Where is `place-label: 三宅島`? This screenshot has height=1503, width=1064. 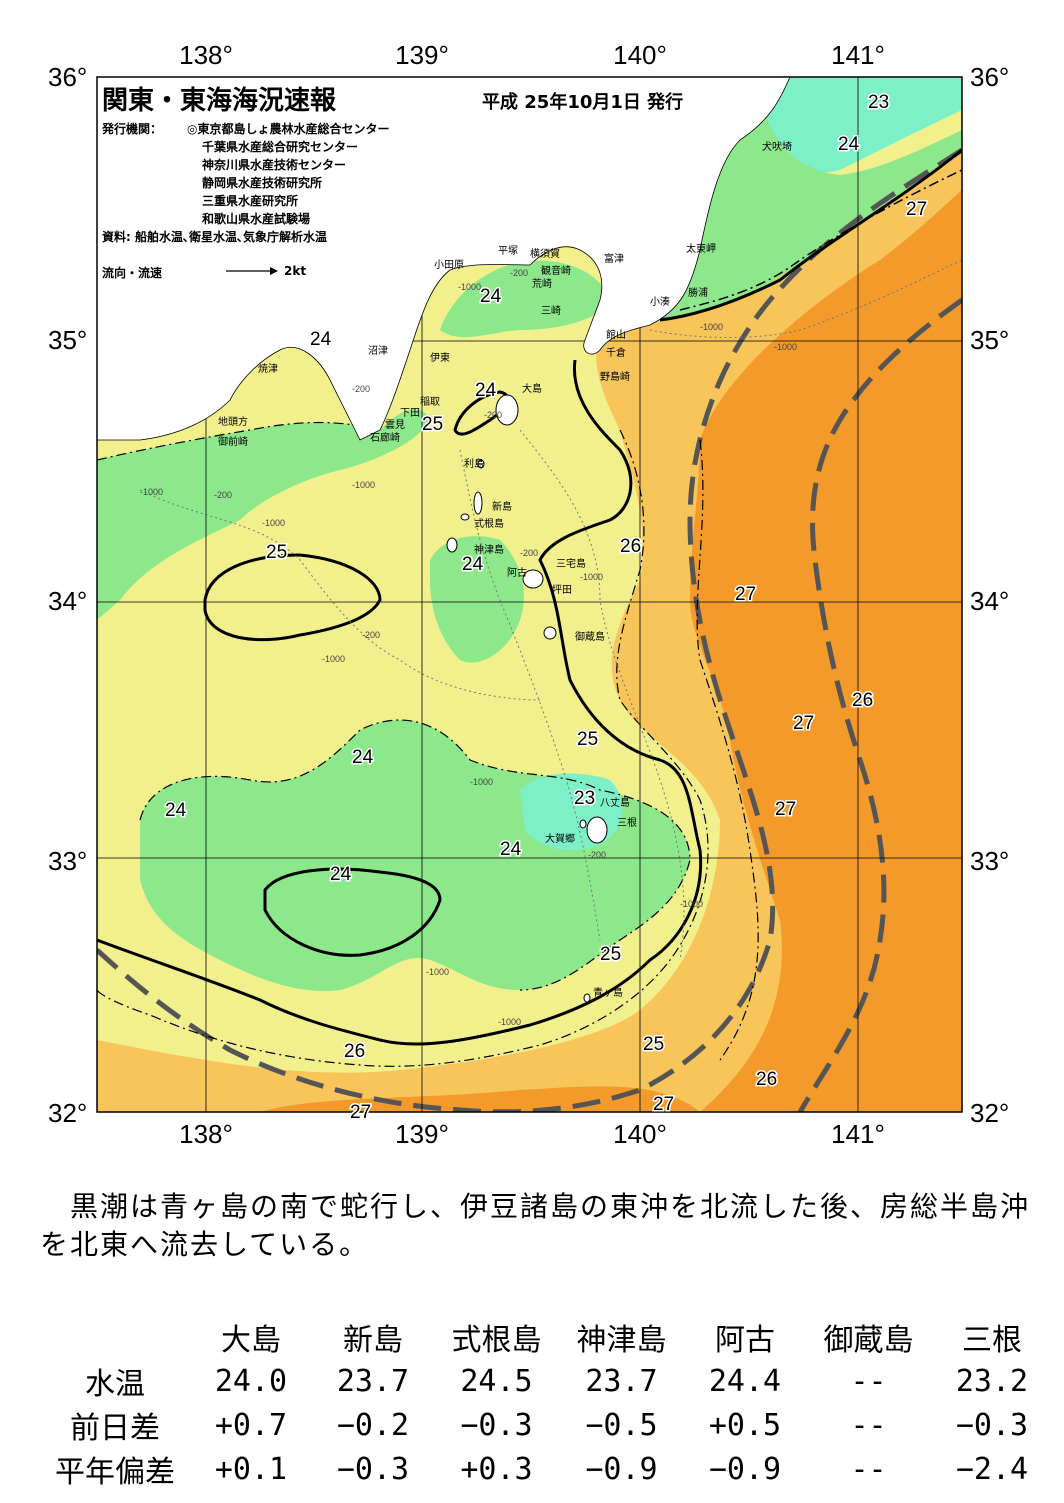
place-label: 三宅島 is located at coordinates (571, 563).